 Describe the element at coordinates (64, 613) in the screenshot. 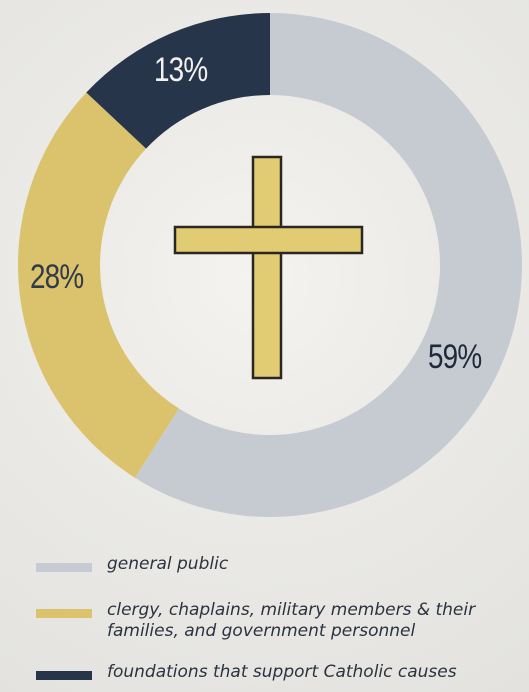

I see `legend-swatch-clergy` at that location.